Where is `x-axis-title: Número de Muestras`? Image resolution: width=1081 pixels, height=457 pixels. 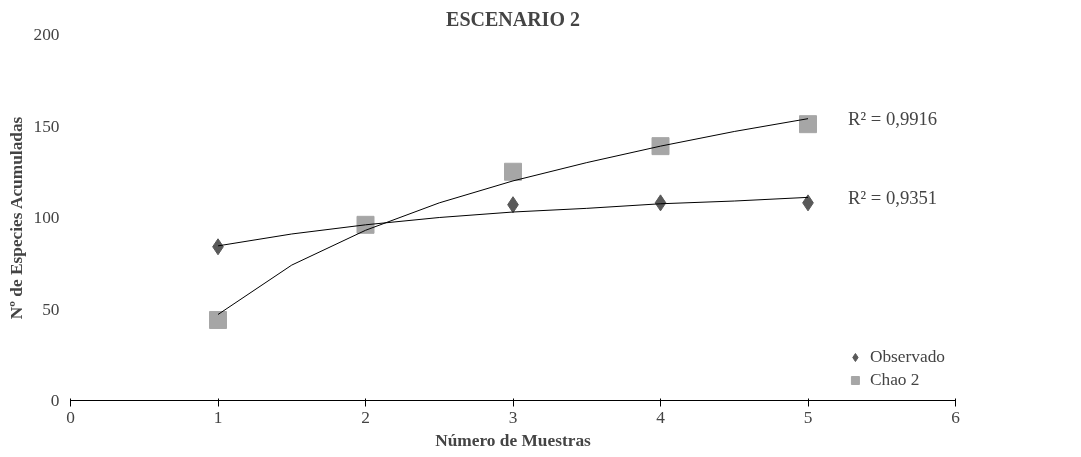 x-axis-title: Número de Muestras is located at coordinates (513, 440).